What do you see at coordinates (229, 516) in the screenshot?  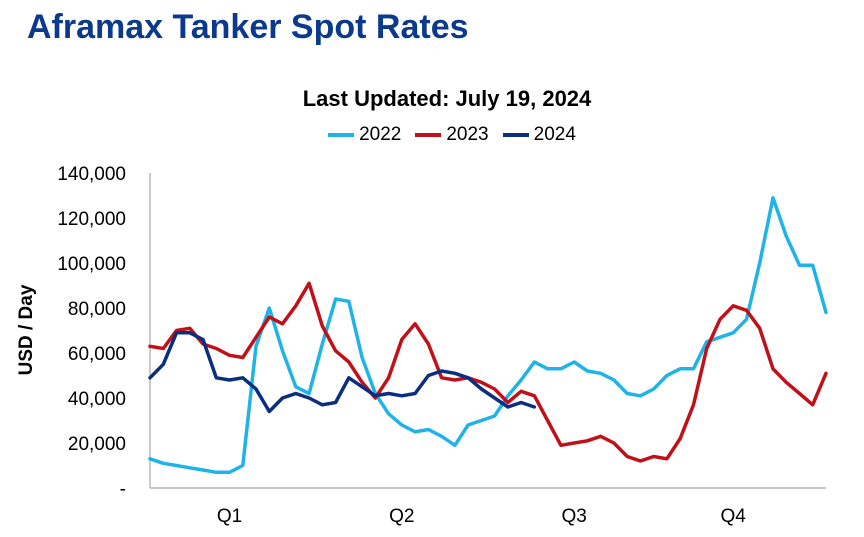 I see `x-tick-label: Q1` at bounding box center [229, 516].